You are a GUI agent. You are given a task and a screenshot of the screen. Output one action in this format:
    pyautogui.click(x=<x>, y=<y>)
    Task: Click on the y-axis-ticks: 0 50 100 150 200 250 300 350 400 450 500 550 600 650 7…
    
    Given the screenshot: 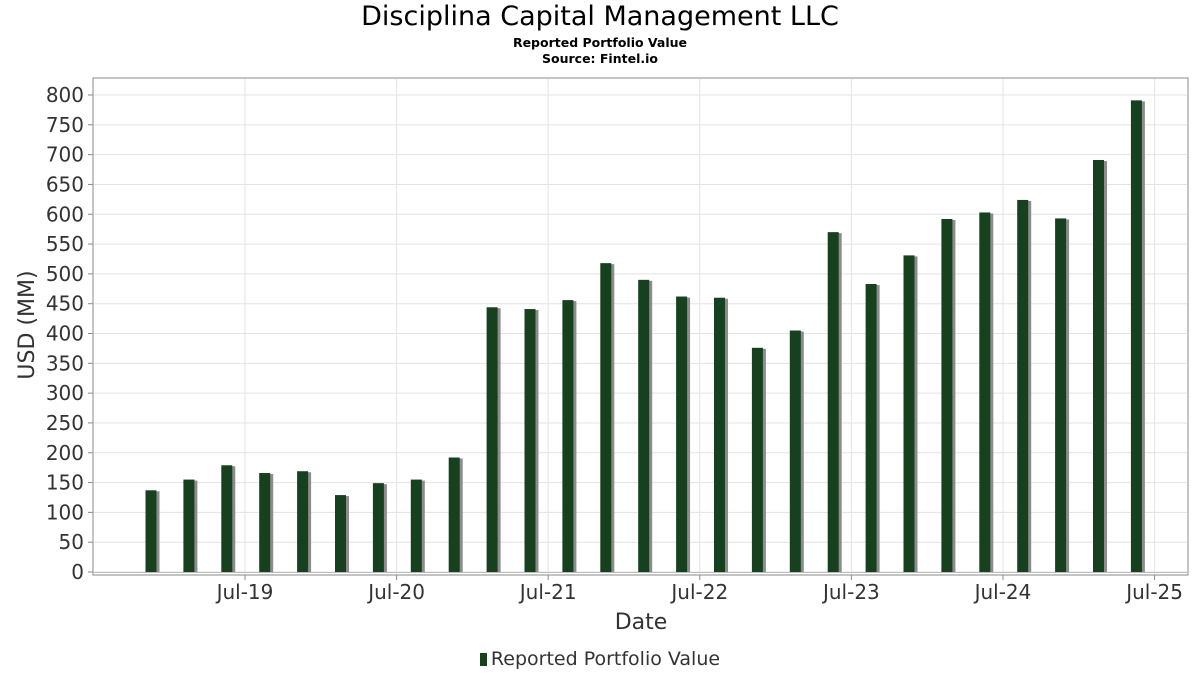 What is the action you would take?
    pyautogui.click(x=65, y=333)
    